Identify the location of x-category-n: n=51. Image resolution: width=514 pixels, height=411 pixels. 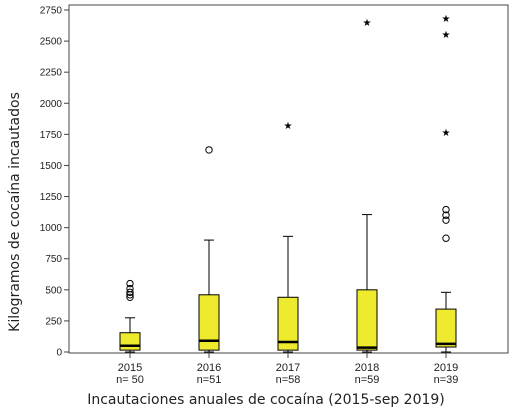
(209, 380).